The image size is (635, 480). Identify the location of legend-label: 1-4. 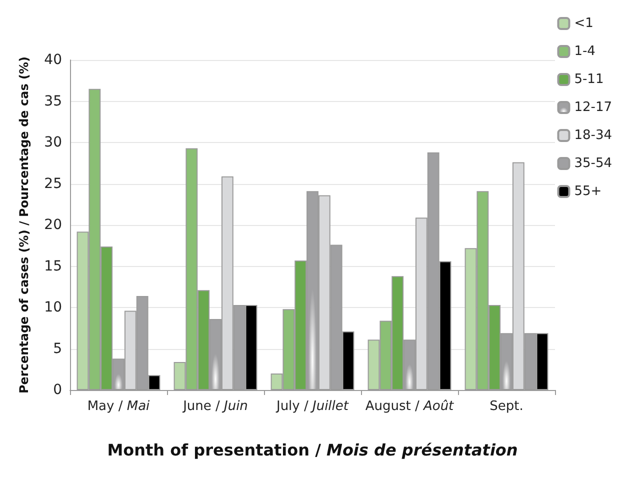
(585, 51).